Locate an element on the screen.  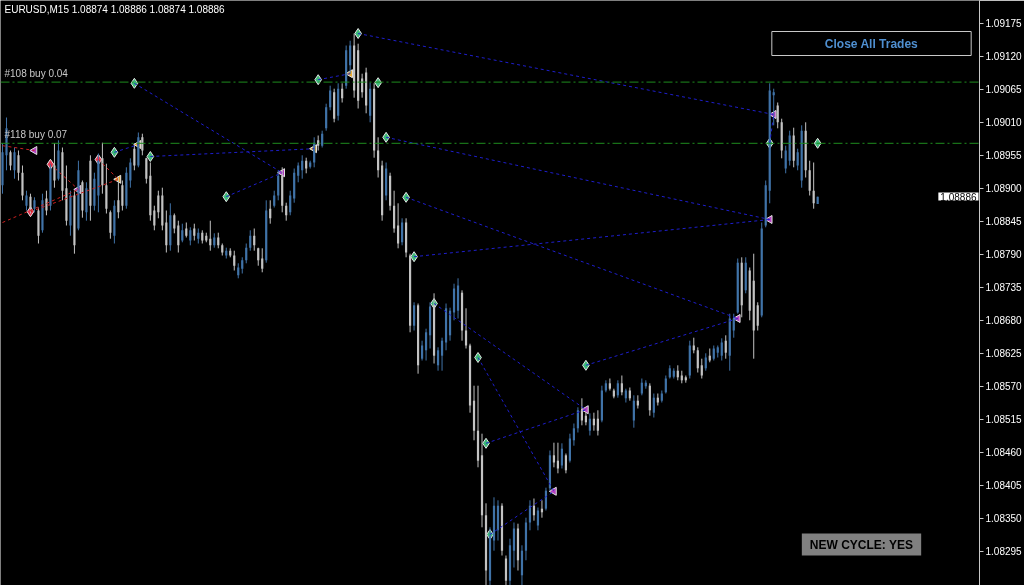
annotation: NEW CYCLE: YES is located at coordinates (861, 544).